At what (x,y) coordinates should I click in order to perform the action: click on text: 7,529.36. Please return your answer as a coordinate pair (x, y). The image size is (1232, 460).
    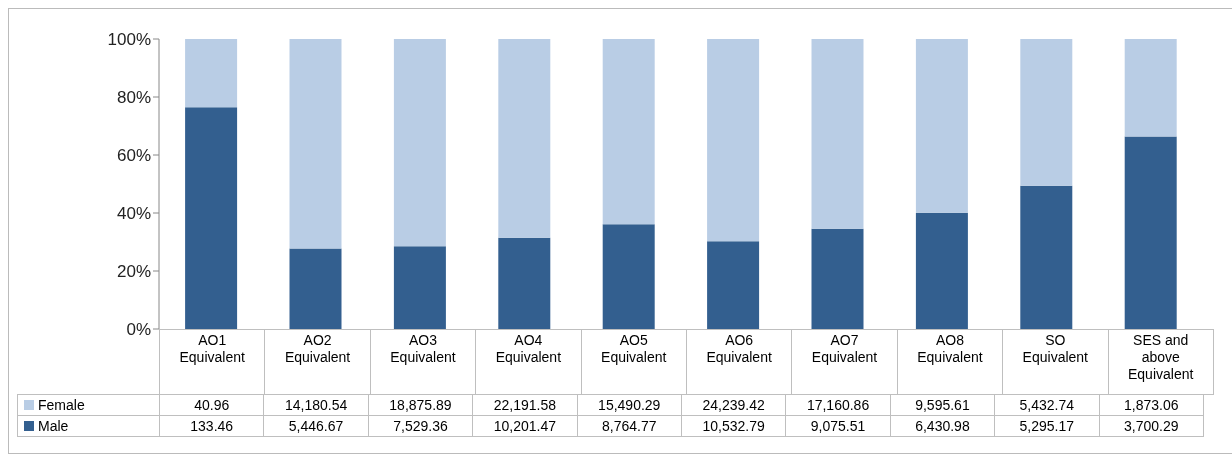
    Looking at the image, I should click on (420, 426).